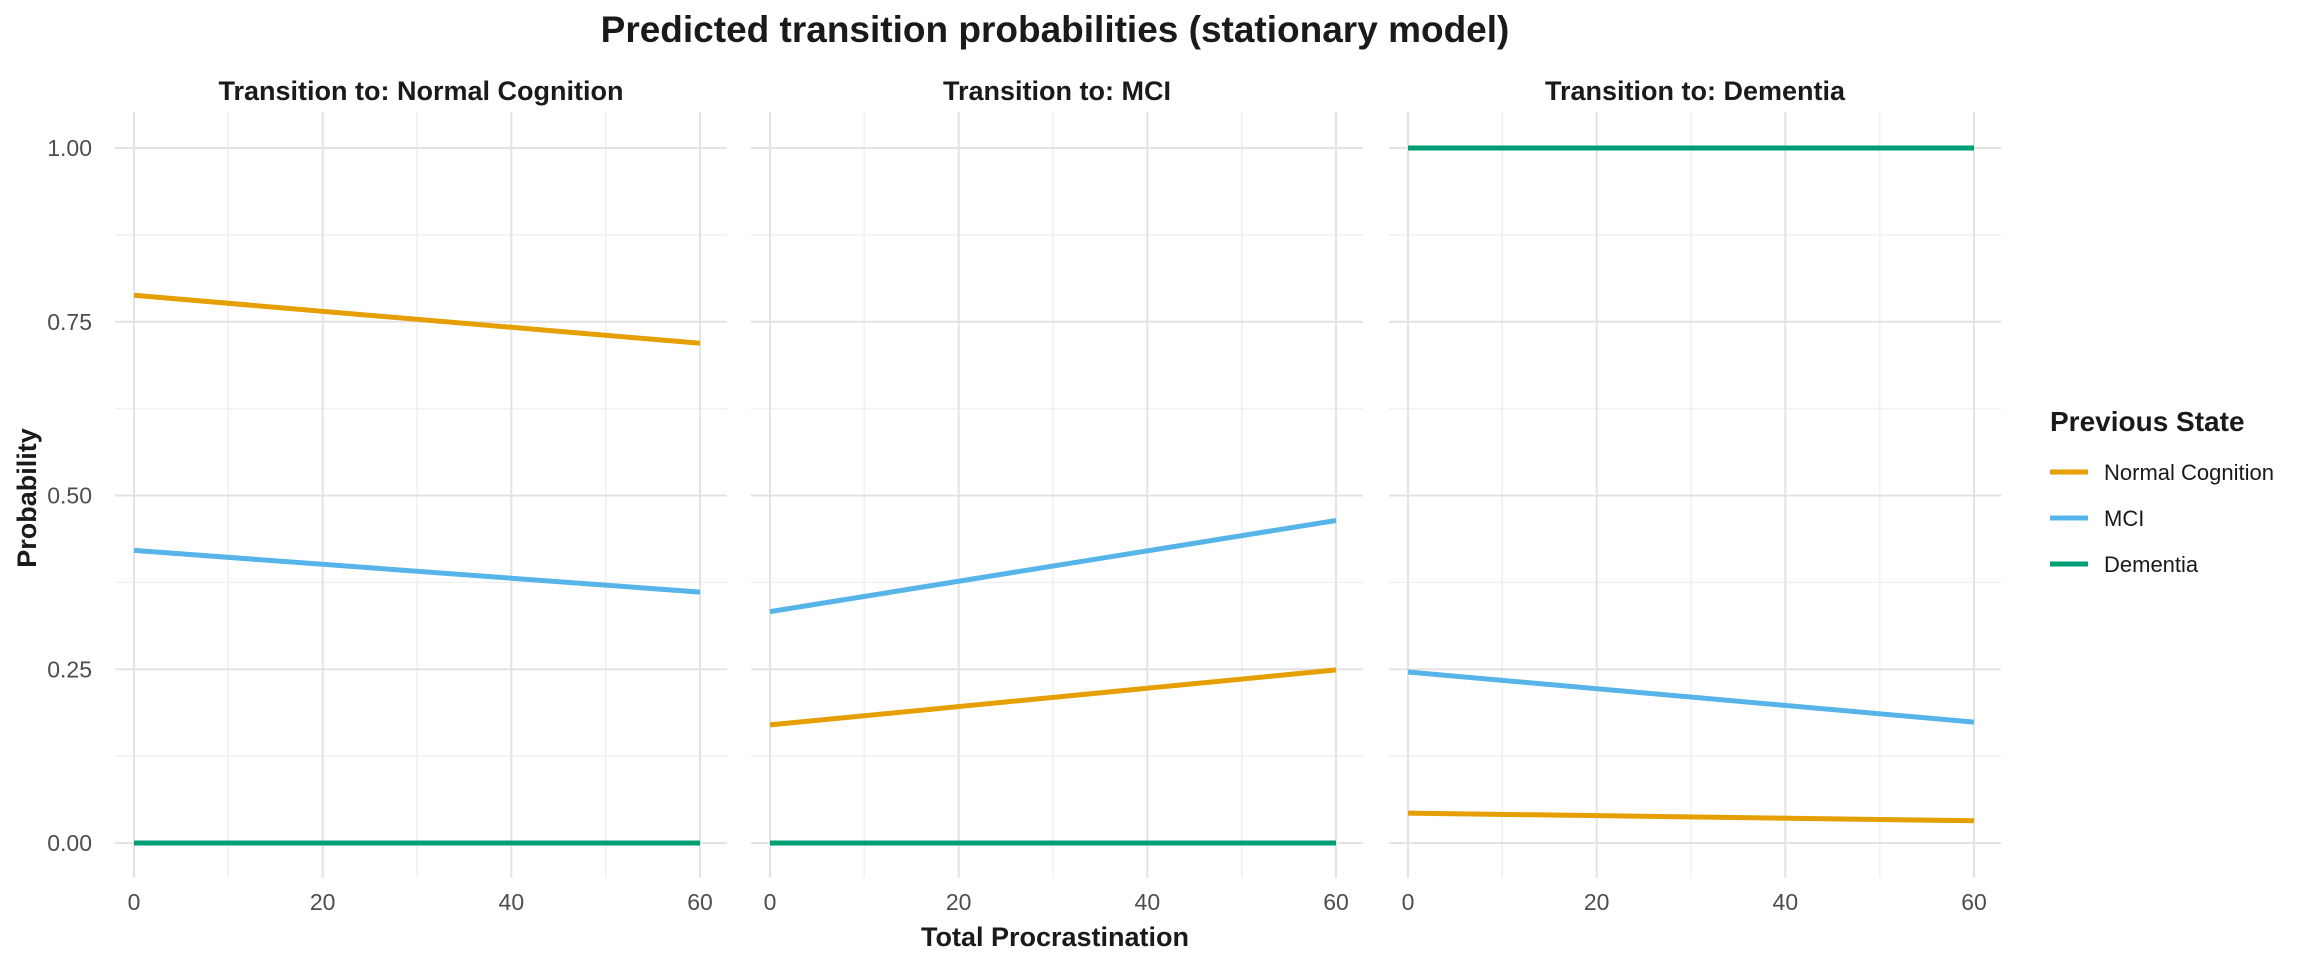  Describe the element at coordinates (69, 148) in the screenshot. I see `y-tick-label: 1.00` at that location.